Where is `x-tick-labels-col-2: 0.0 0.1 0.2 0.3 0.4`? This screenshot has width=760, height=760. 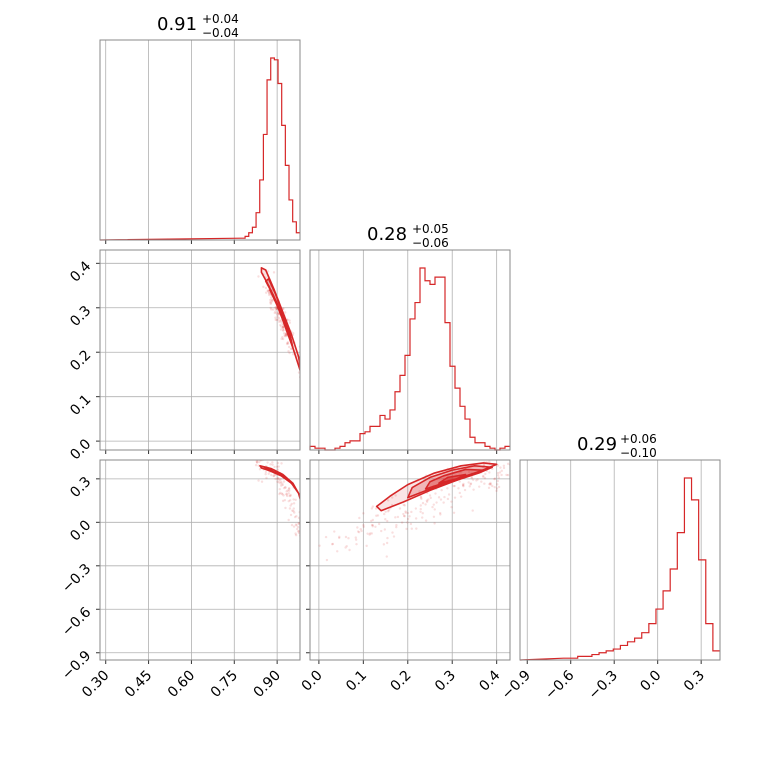 x-tick-labels-col-2: 0.0 0.1 0.2 0.3 0.4 is located at coordinates (401, 680).